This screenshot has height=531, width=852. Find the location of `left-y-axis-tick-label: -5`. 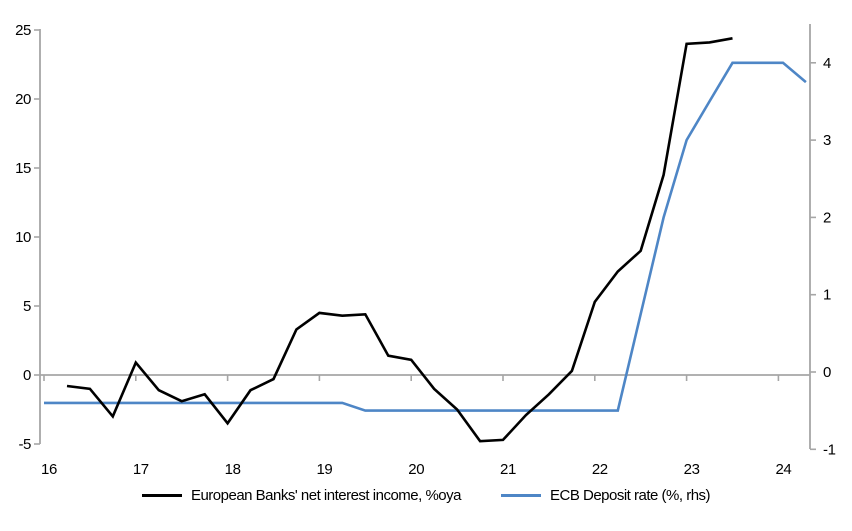

left-y-axis-tick-label: -5 is located at coordinates (24, 444).